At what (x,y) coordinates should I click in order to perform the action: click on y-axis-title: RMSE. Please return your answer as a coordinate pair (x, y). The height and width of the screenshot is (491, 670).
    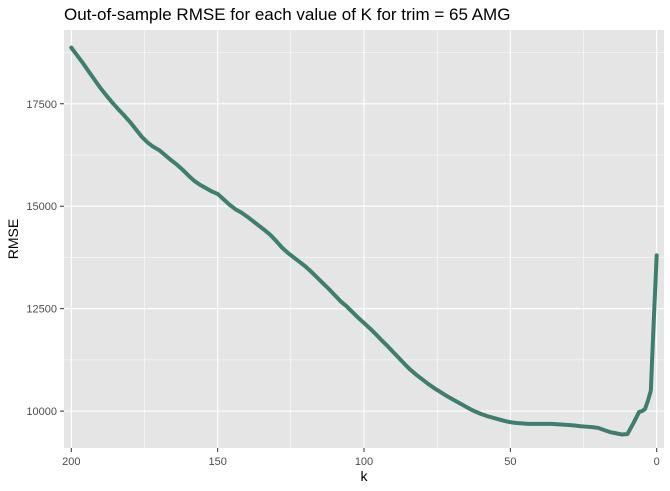
    Looking at the image, I should click on (13, 239).